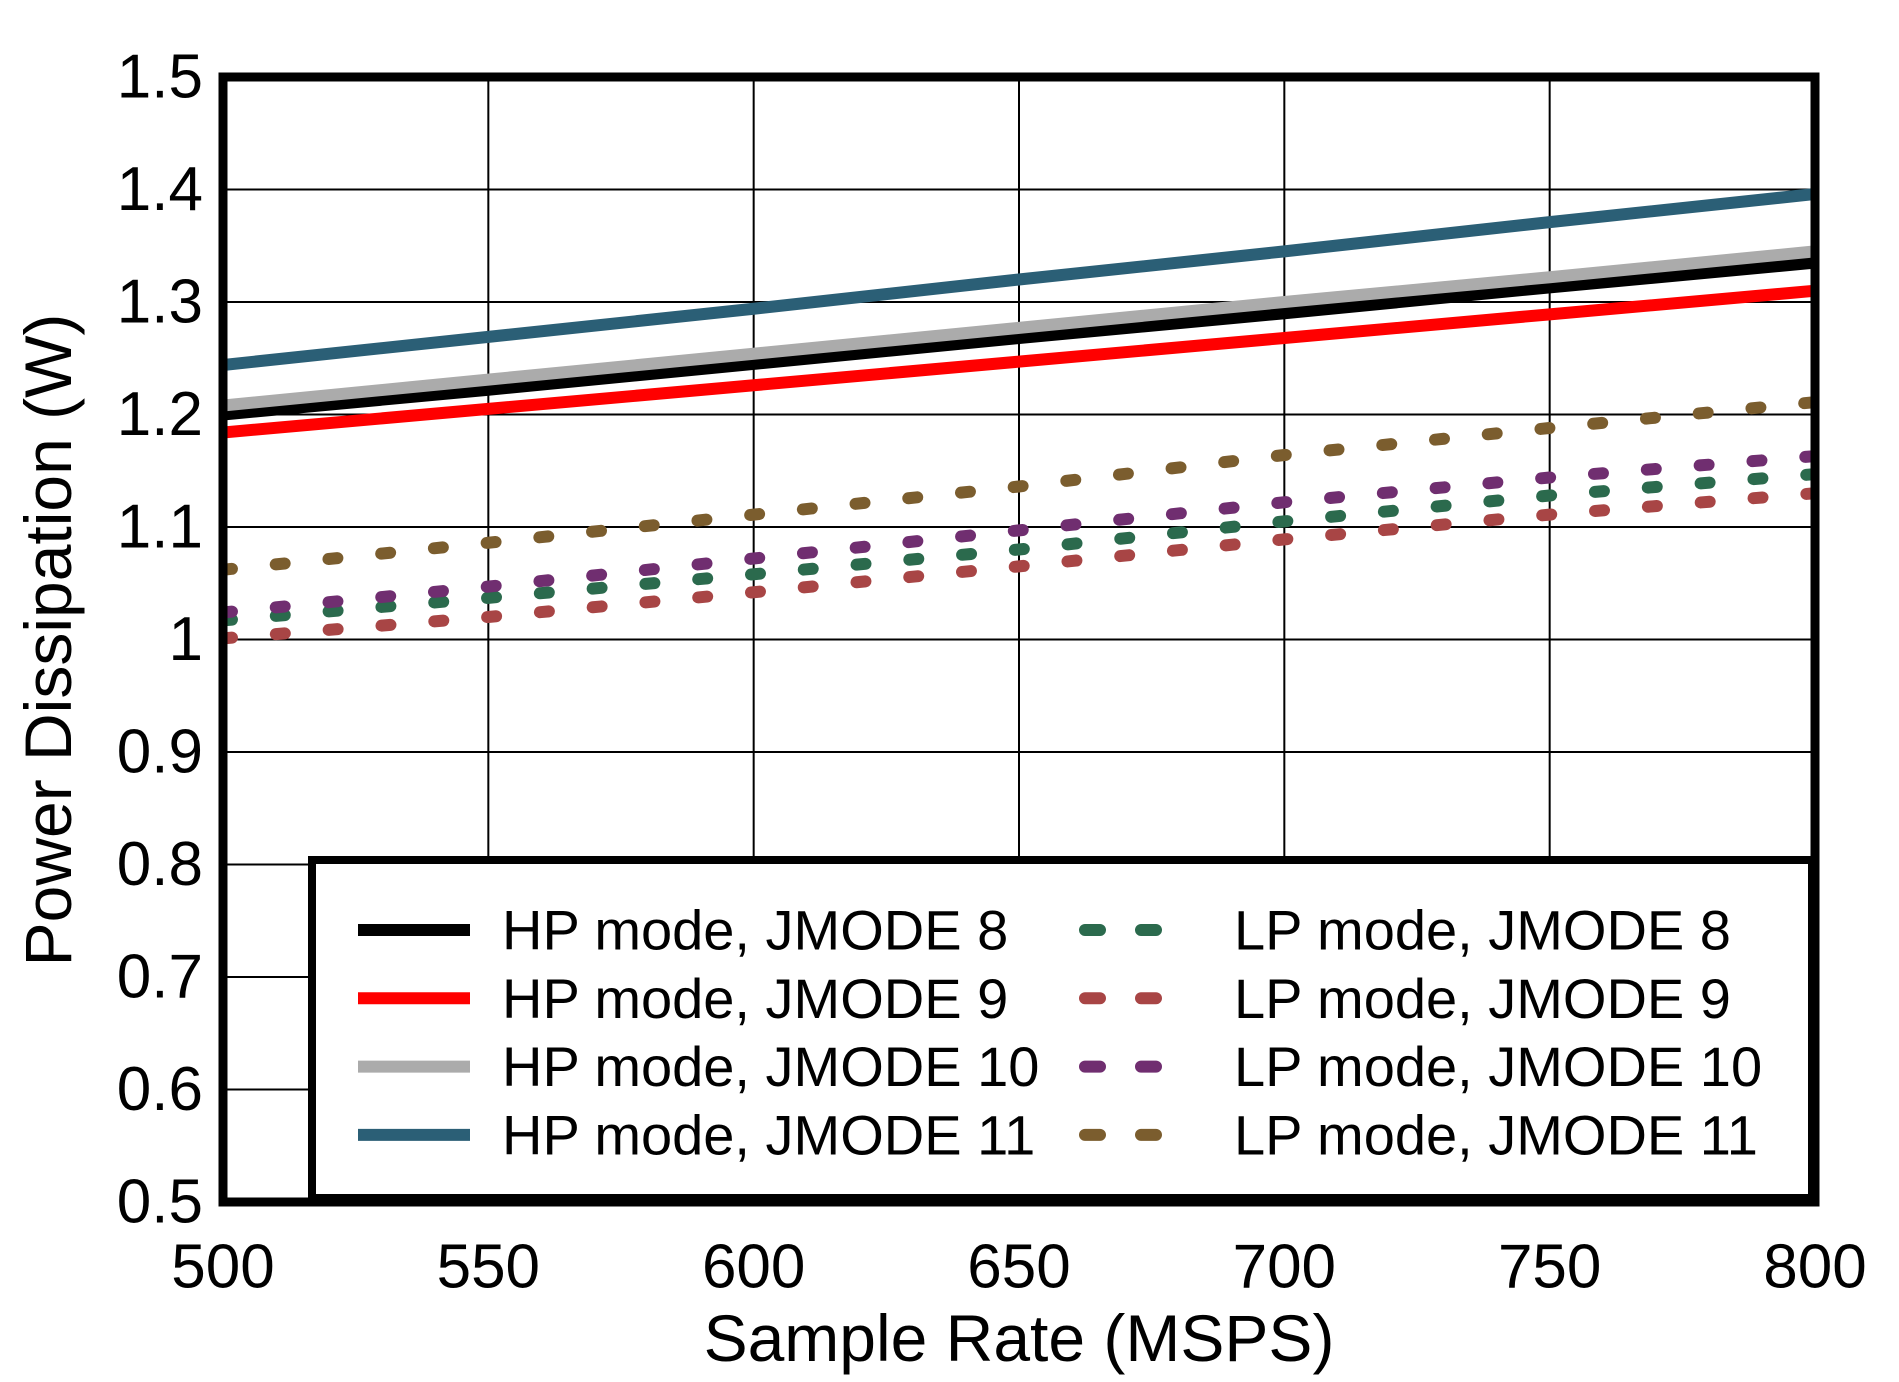  I want to click on y-tick-label-1: 1, so click(186, 639).